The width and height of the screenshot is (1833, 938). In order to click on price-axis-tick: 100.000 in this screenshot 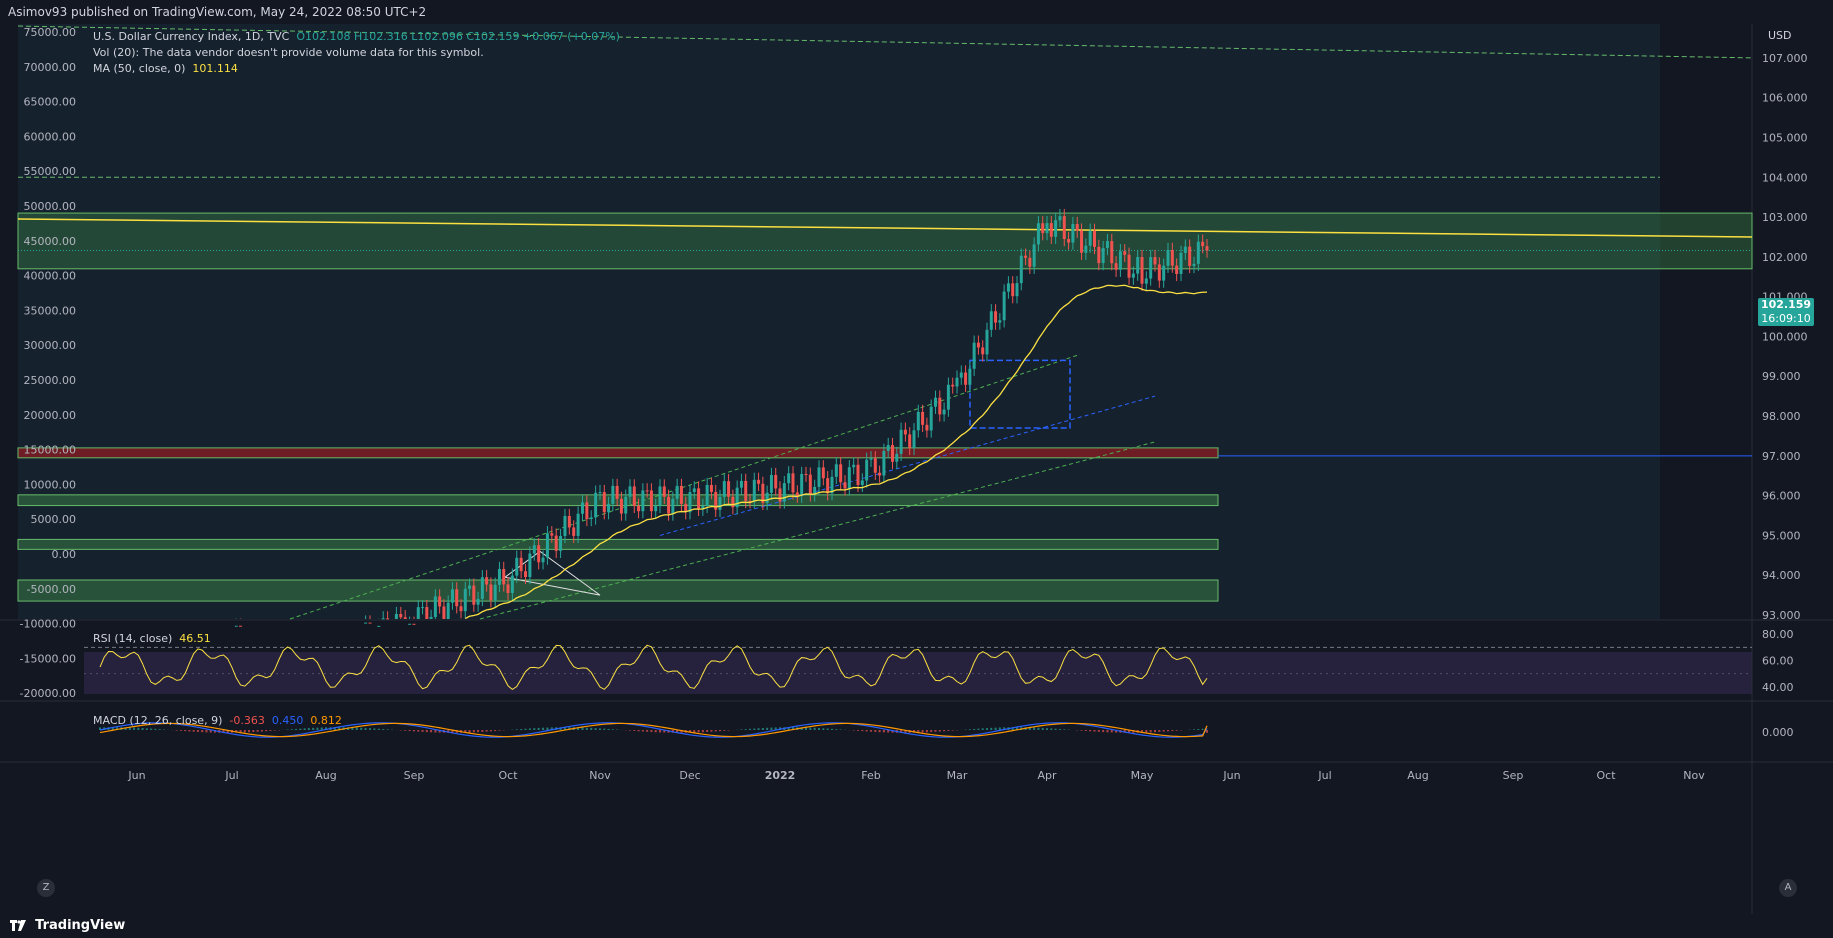, I will do `click(1785, 336)`.